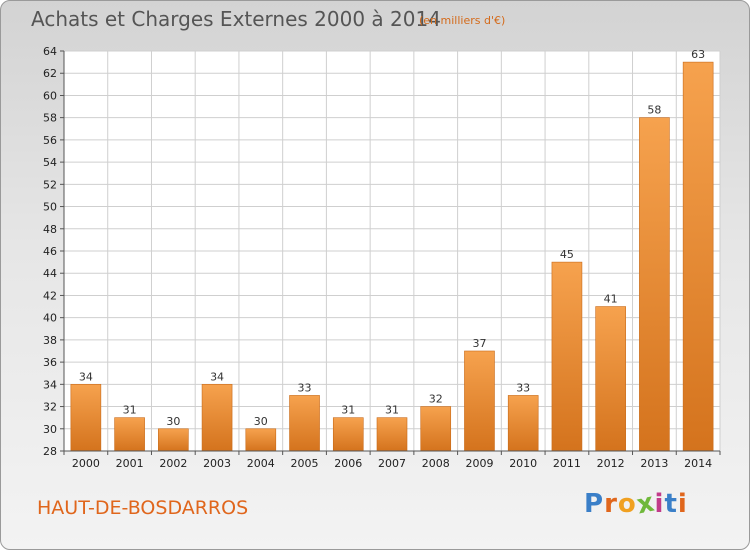 This screenshot has width=750, height=550. Describe the element at coordinates (143, 508) in the screenshot. I see `commune-name: HAUT-DE-BOSDARROS` at that location.